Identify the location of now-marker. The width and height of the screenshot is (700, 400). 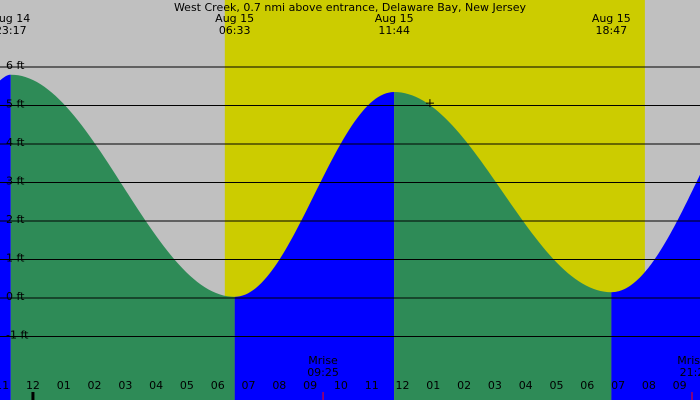
(429, 103).